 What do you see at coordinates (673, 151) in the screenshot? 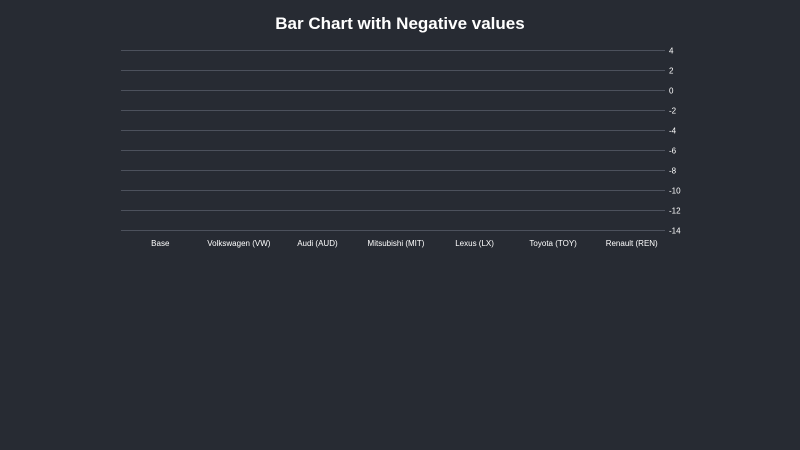
I see `y-tick-label: -6` at bounding box center [673, 151].